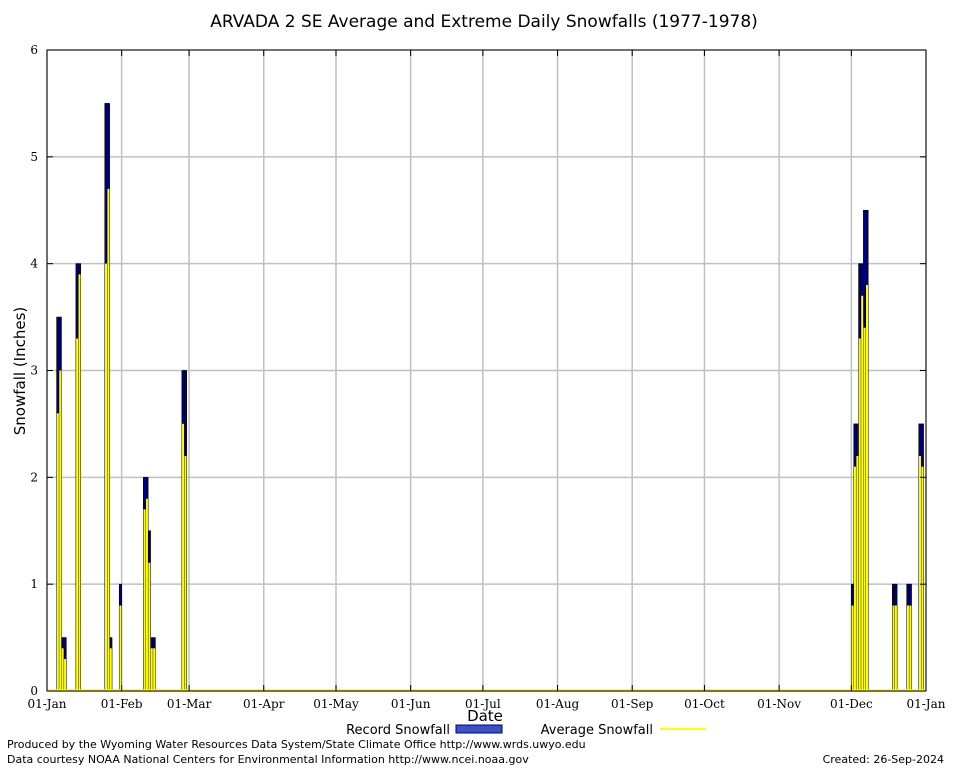  What do you see at coordinates (411, 704) in the screenshot?
I see `x-tick-label: 01-Jun` at bounding box center [411, 704].